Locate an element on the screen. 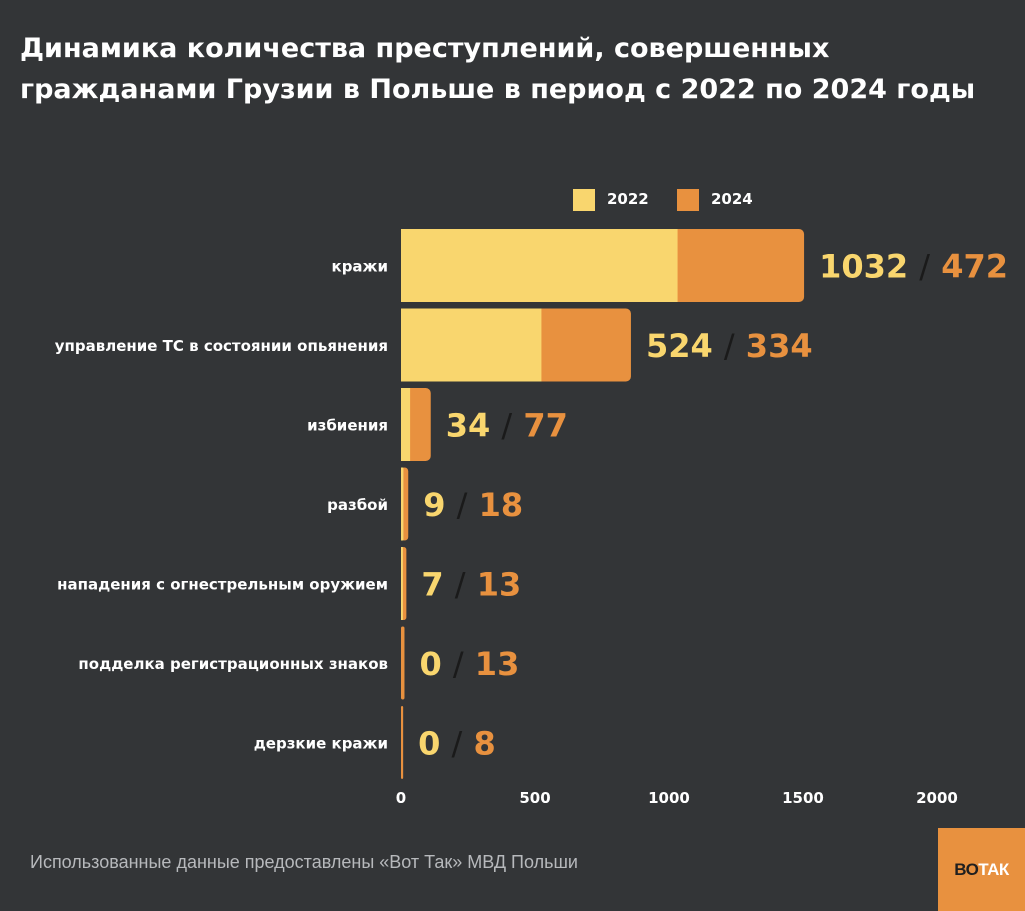  value-label-2022: 1032 is located at coordinates (869, 267).